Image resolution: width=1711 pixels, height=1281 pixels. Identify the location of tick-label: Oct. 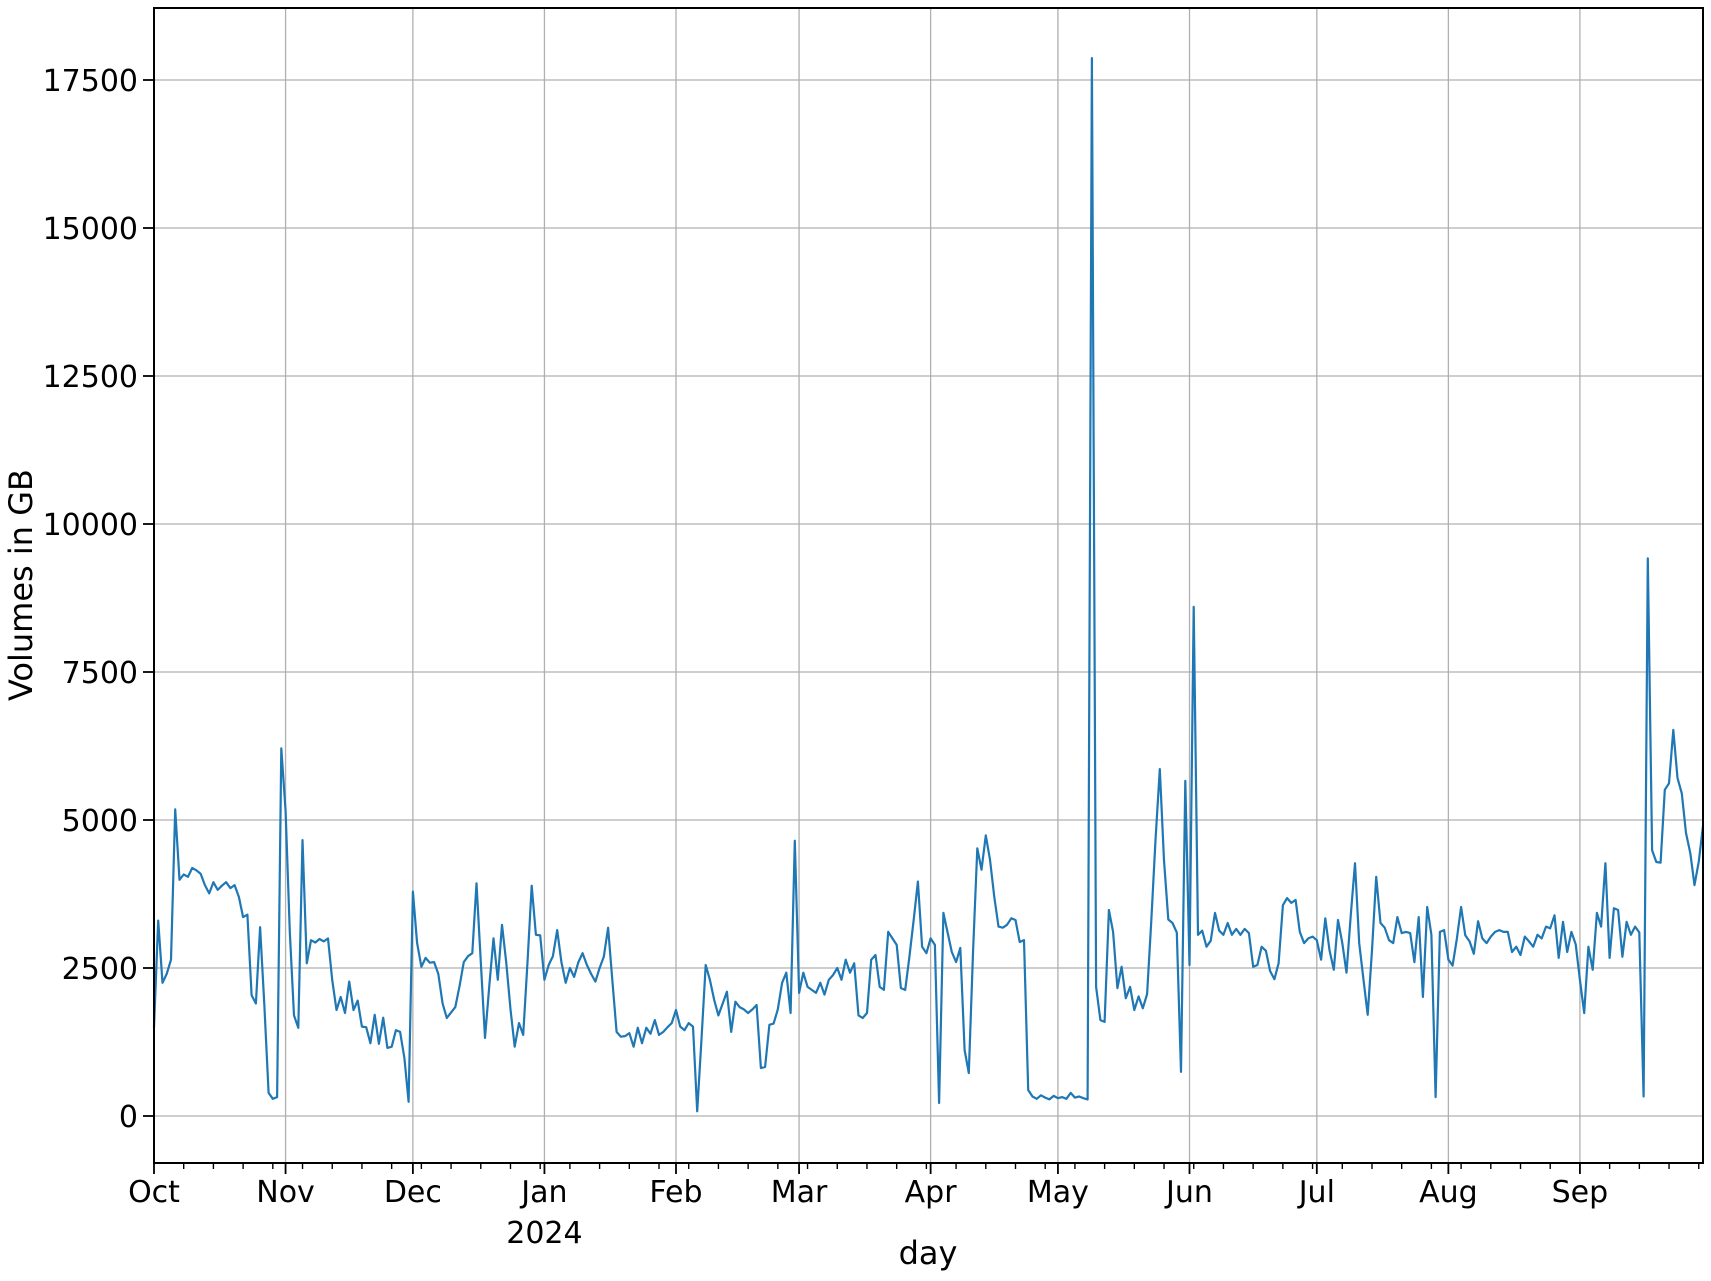
(154, 1192).